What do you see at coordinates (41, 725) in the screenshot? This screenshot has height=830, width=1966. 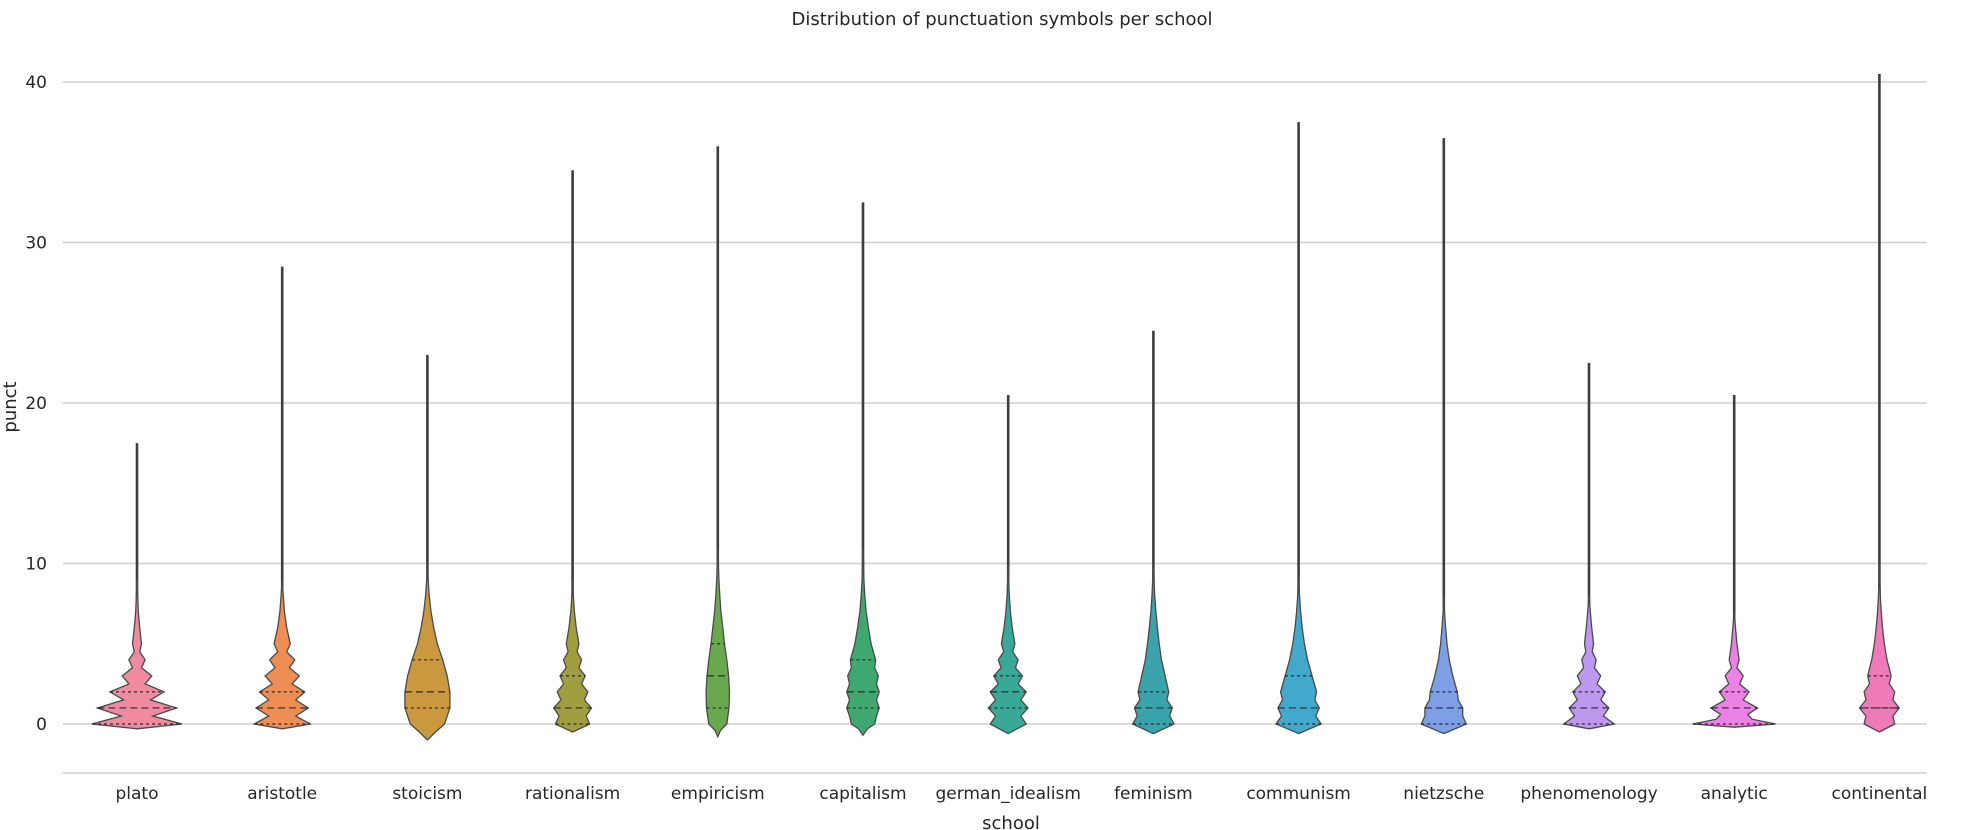 I see `y-tick-label: 0` at bounding box center [41, 725].